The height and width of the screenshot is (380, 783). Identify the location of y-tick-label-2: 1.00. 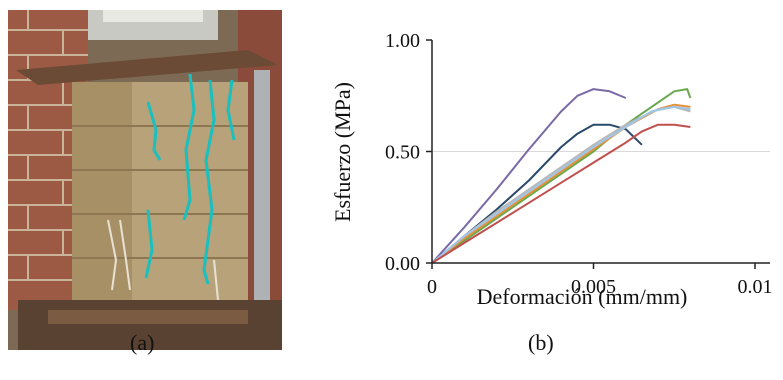
(402, 41).